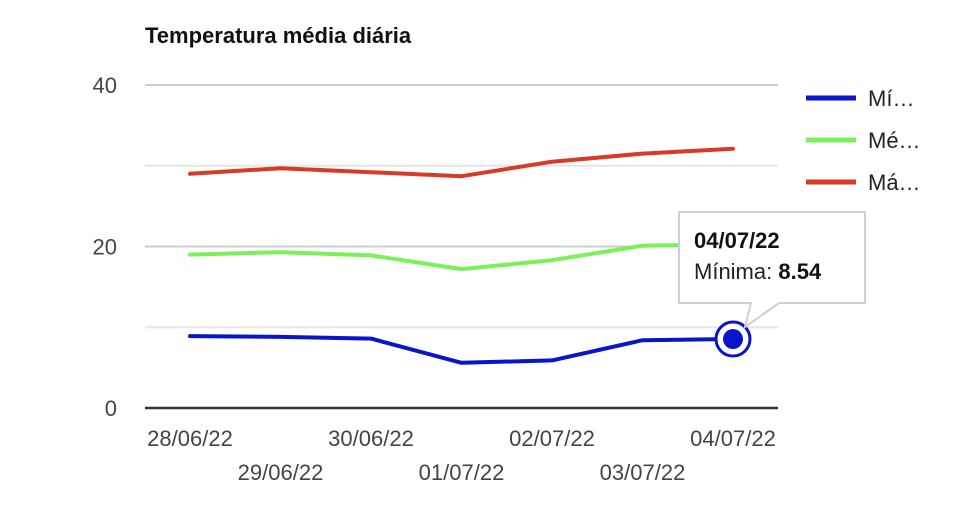 The image size is (957, 512). I want to click on tooltip-box, so click(772, 270).